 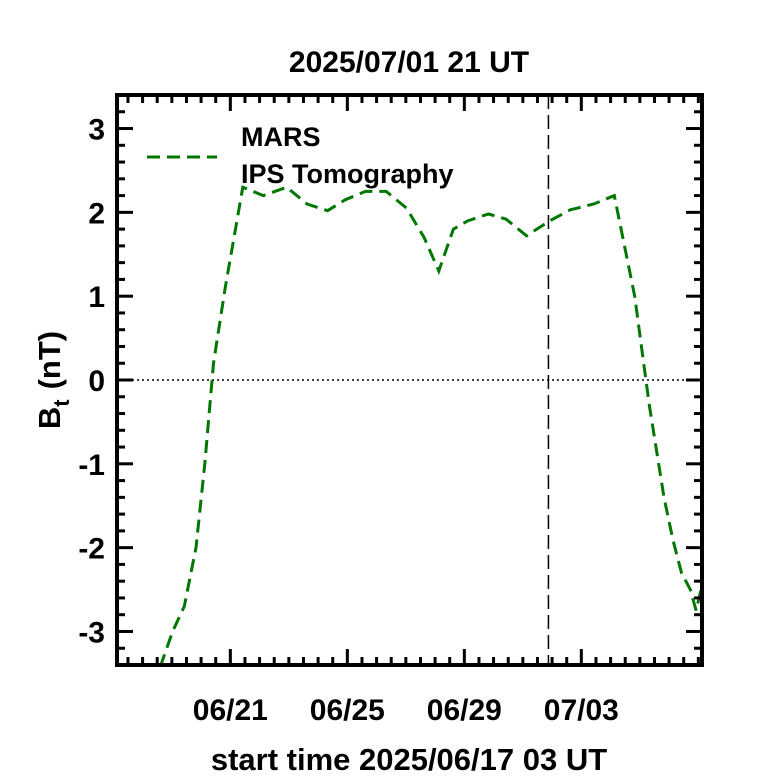 I want to click on y-axis-label-main: B, so click(x=49, y=418).